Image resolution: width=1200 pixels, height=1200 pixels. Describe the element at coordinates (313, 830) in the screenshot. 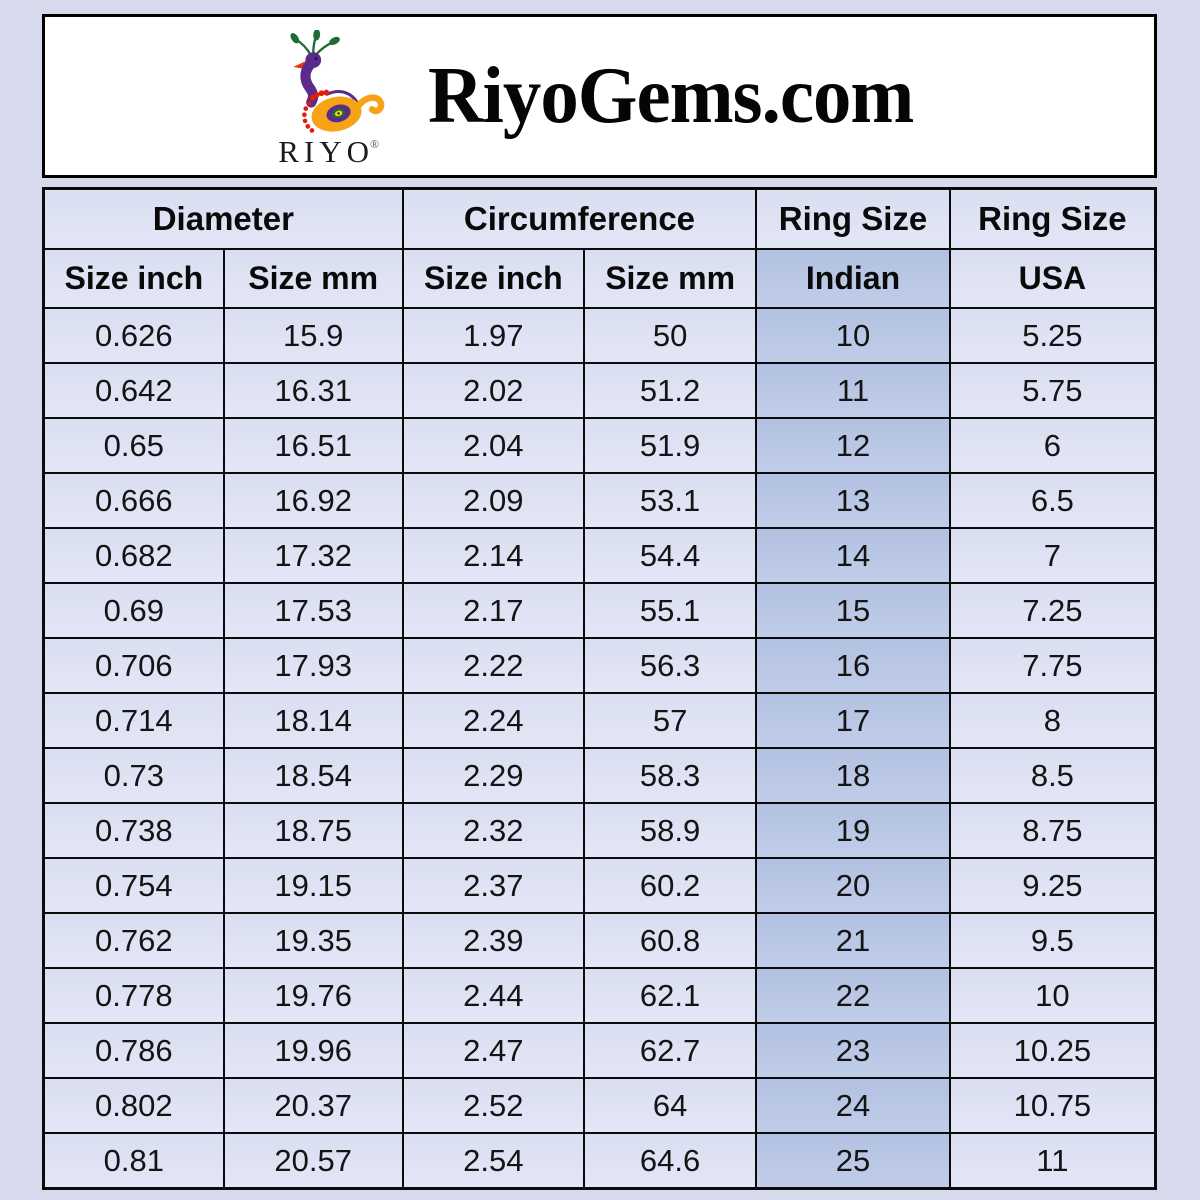

I see `table-cell: 18.75` at that location.